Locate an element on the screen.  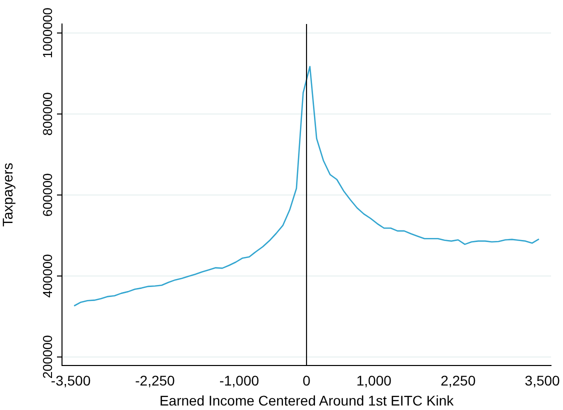
x-tick-label: -2,250 is located at coordinates (155, 380).